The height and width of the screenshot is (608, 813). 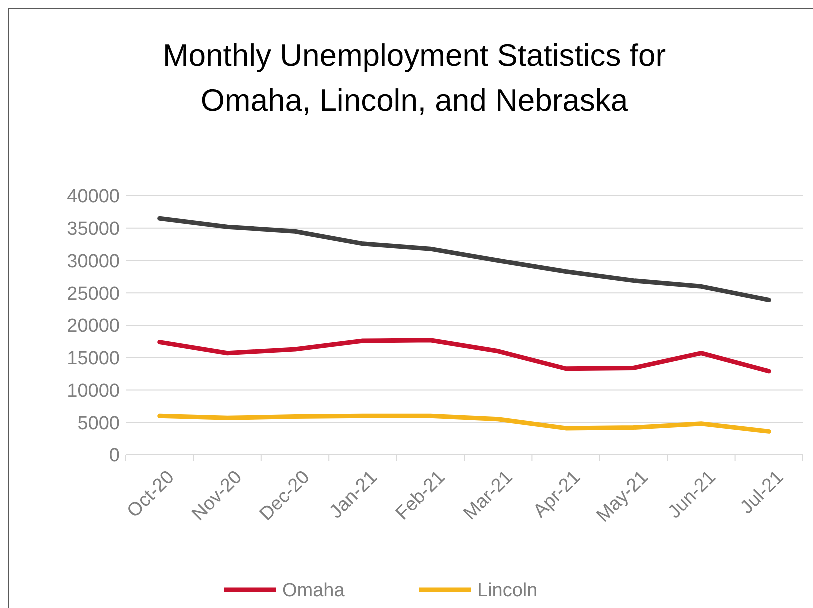 What do you see at coordinates (508, 591) in the screenshot?
I see `legend-label: Lincoln` at bounding box center [508, 591].